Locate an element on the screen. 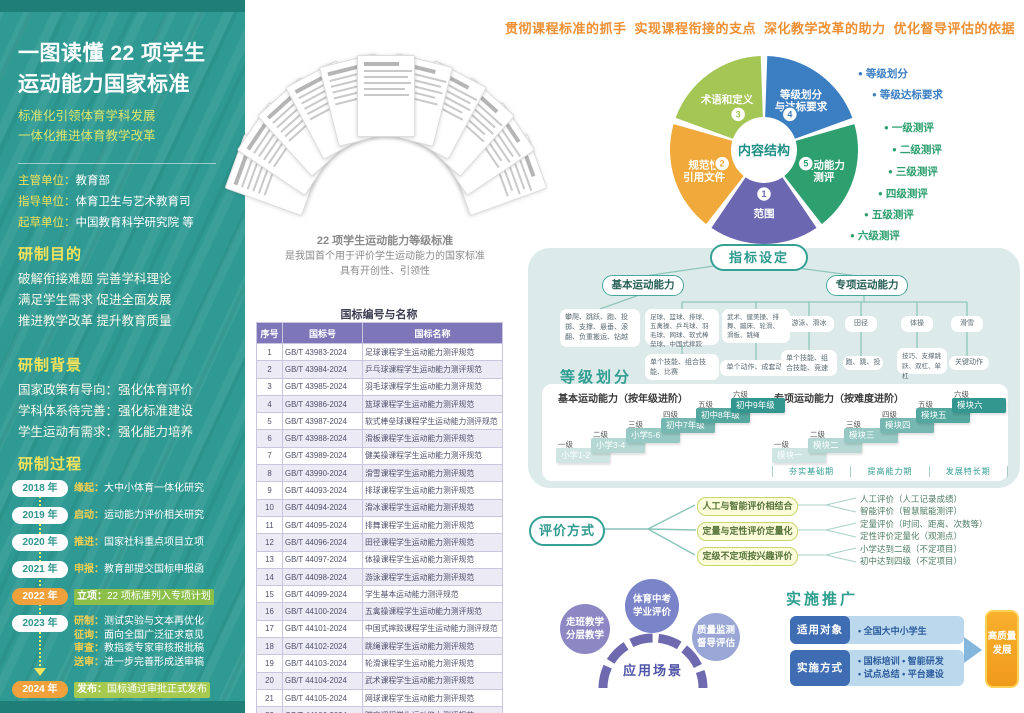 The image size is (1024, 713). timeline-item: 2018 年缘起：大中小体育一体化研究 is located at coordinates (126, 489).